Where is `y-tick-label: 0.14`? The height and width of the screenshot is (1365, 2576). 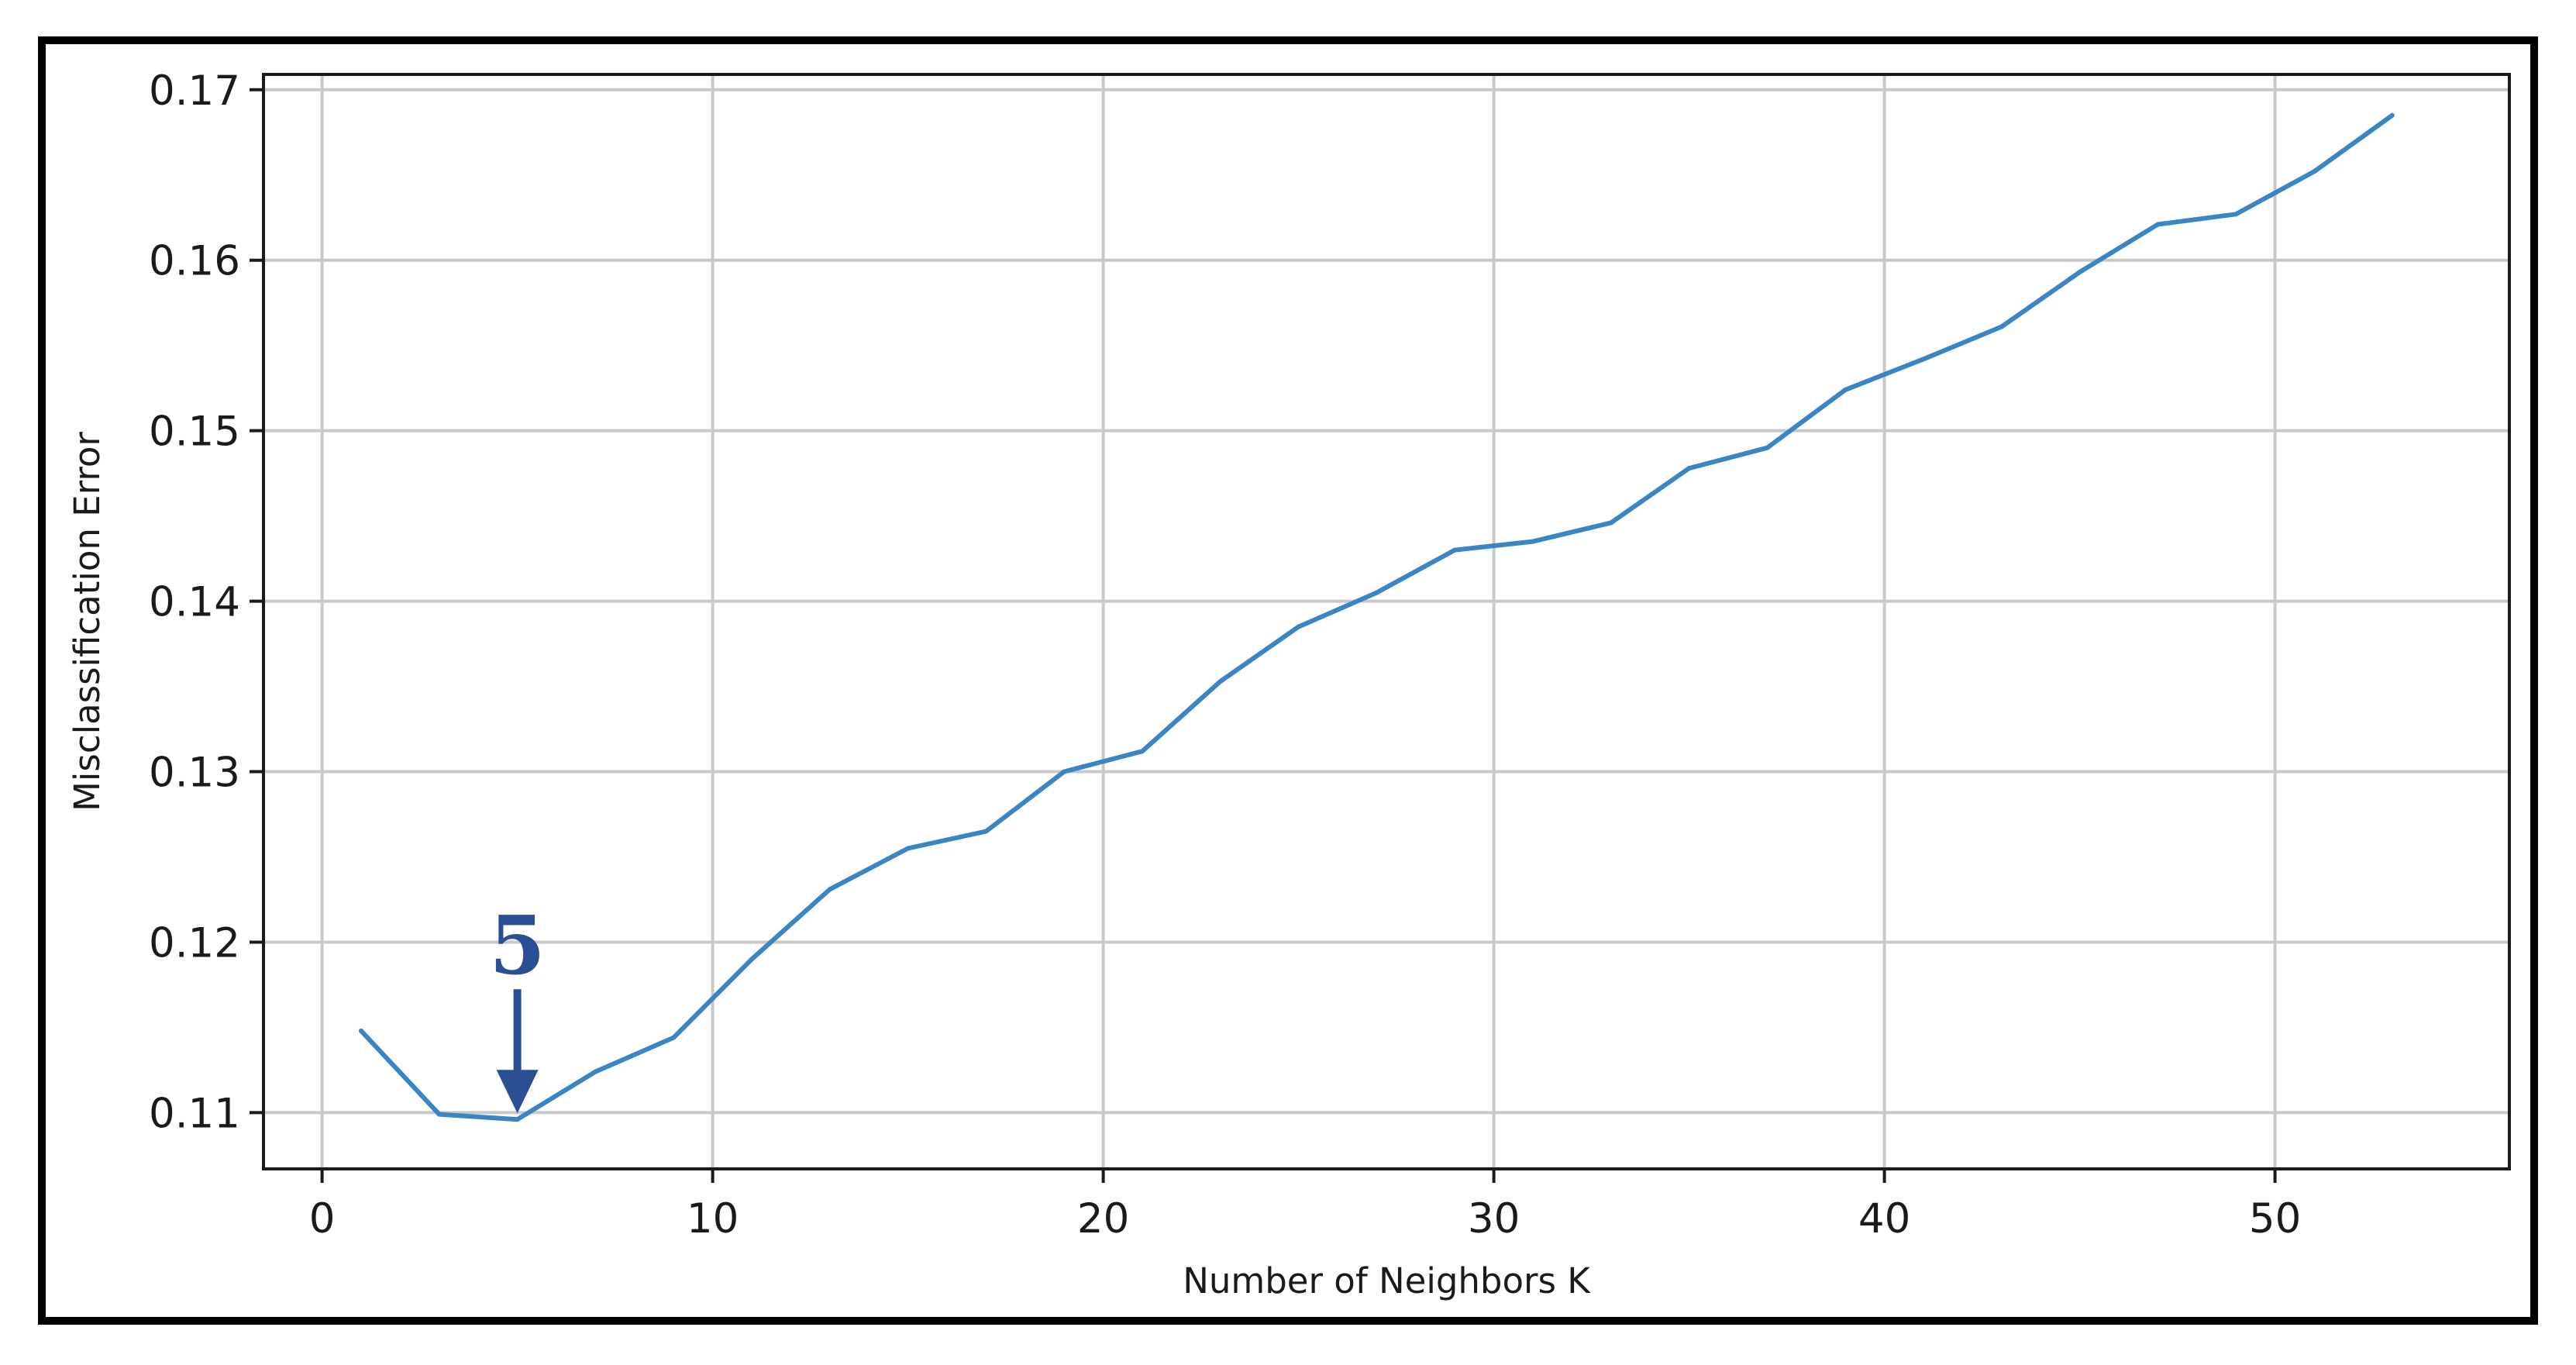
y-tick-label: 0.14 is located at coordinates (194, 603).